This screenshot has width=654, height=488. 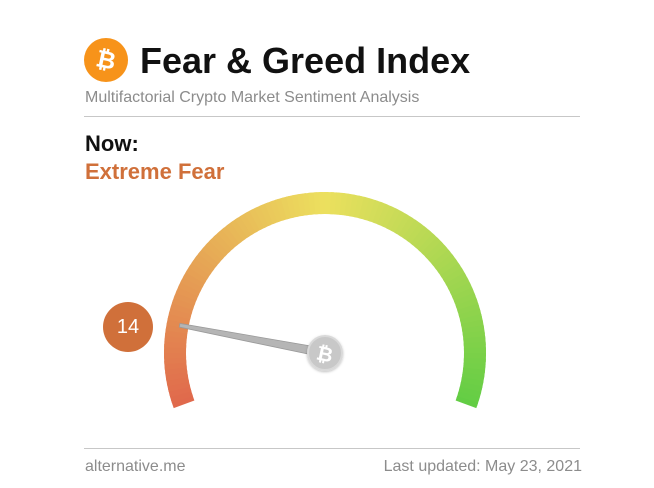 I want to click on source-link: alternative.me, so click(x=135, y=466).